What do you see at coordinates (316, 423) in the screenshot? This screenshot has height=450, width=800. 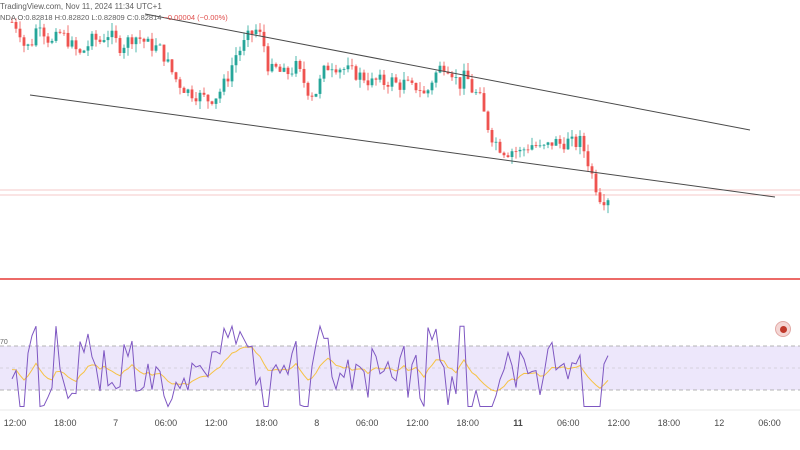 I see `x-tick-label: 8` at bounding box center [316, 423].